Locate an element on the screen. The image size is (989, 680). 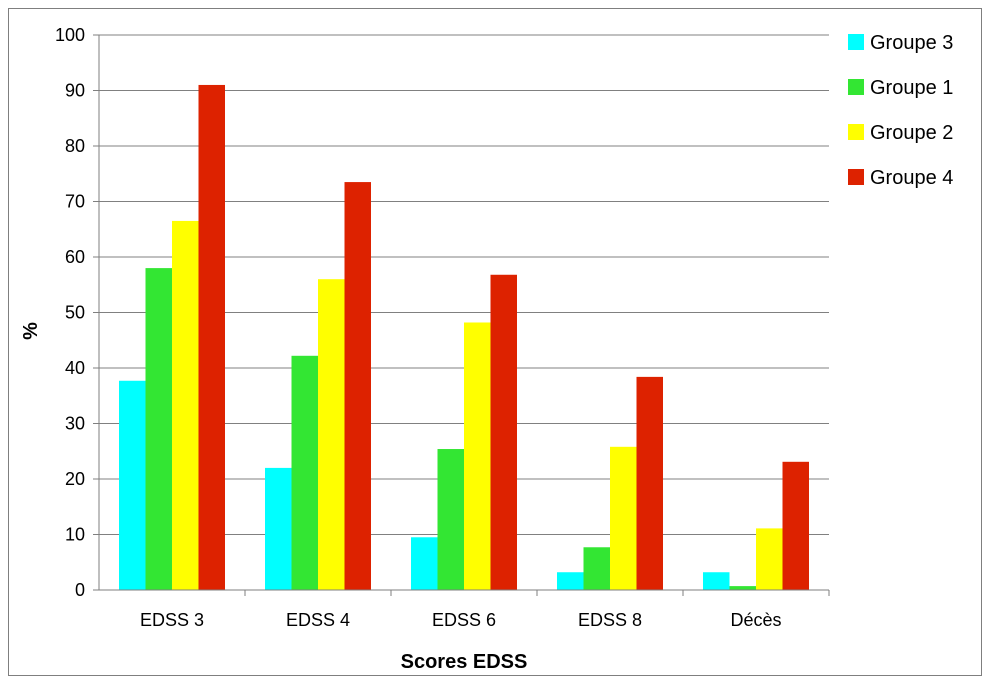
y-tick-label: 40 is located at coordinates (75, 368).